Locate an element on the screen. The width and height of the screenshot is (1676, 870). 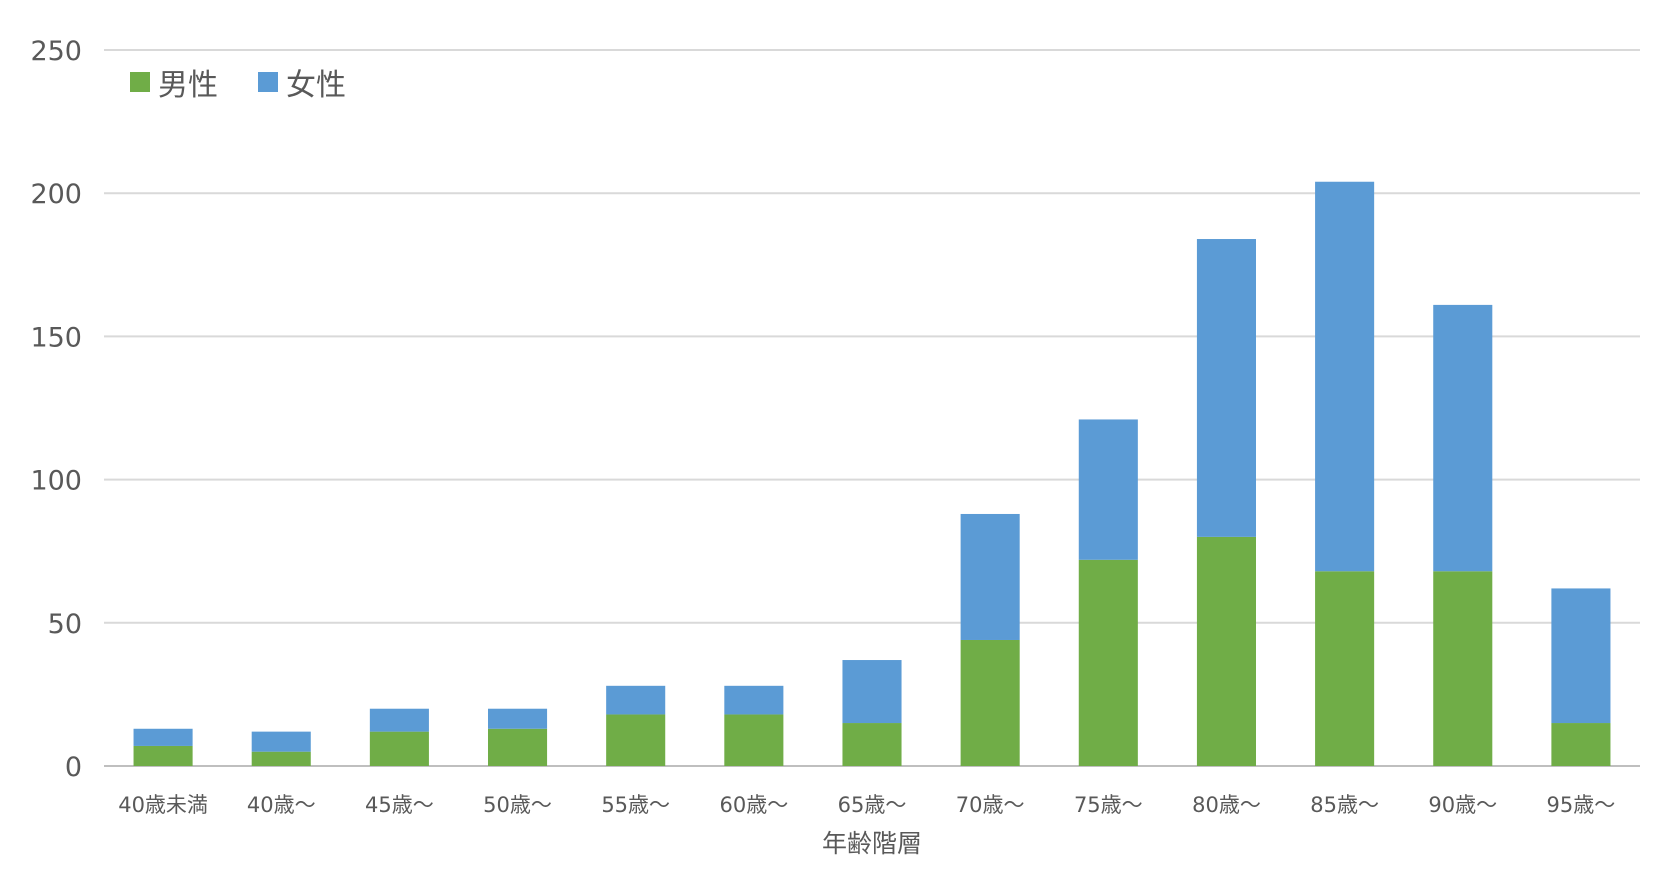
y-tick-label: 250 is located at coordinates (56, 51).